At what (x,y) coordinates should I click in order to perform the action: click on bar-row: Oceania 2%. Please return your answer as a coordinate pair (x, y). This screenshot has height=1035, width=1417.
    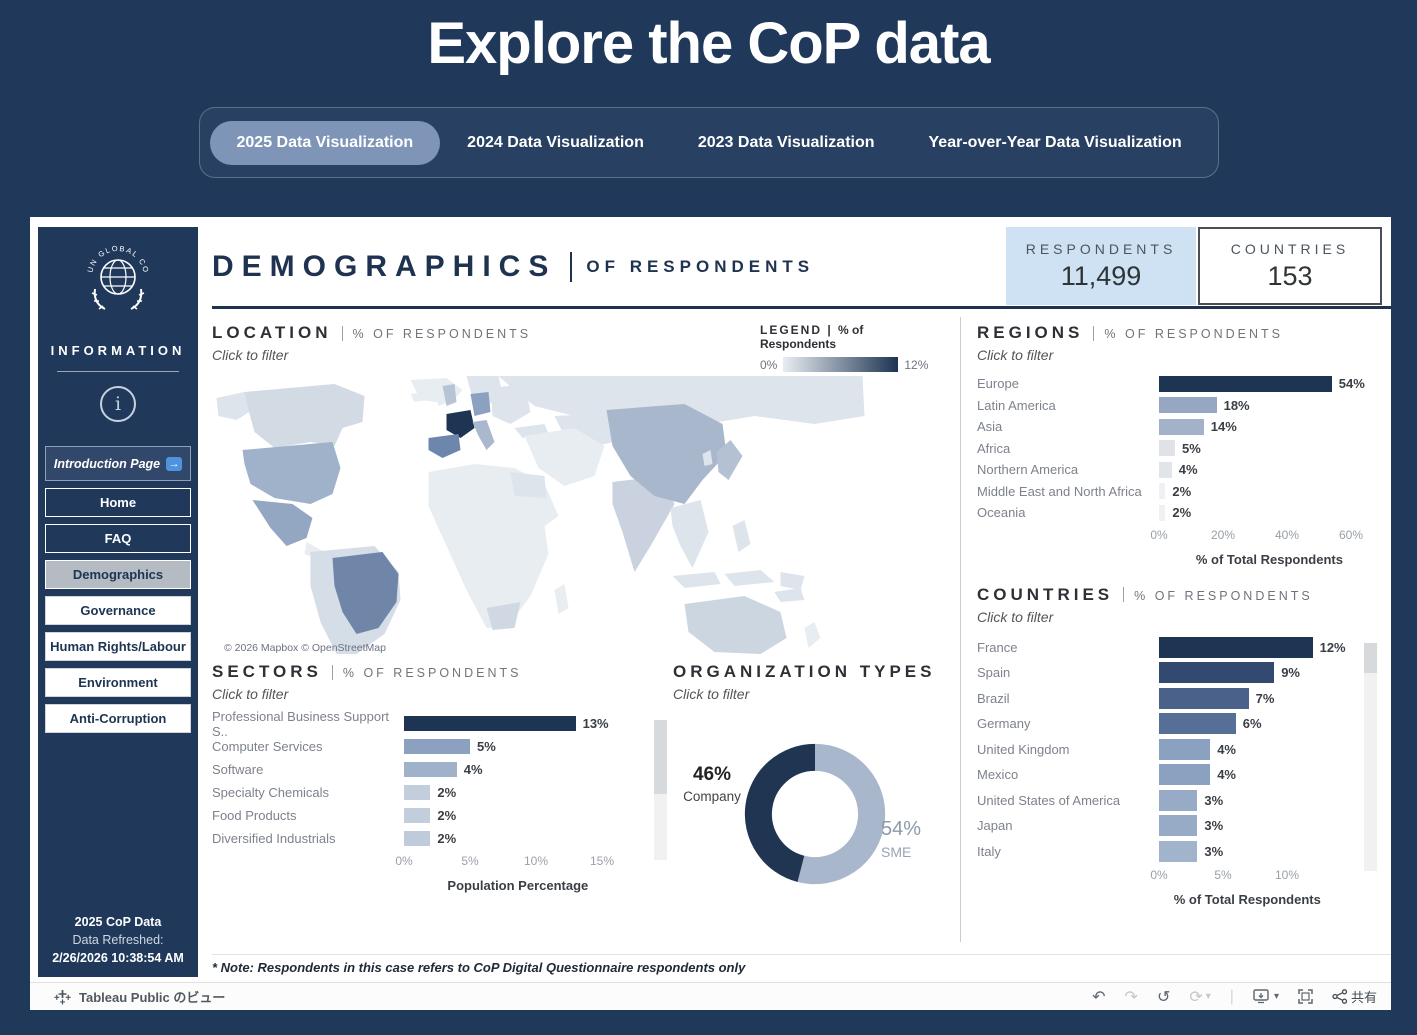
    Looking at the image, I should click on (1084, 512).